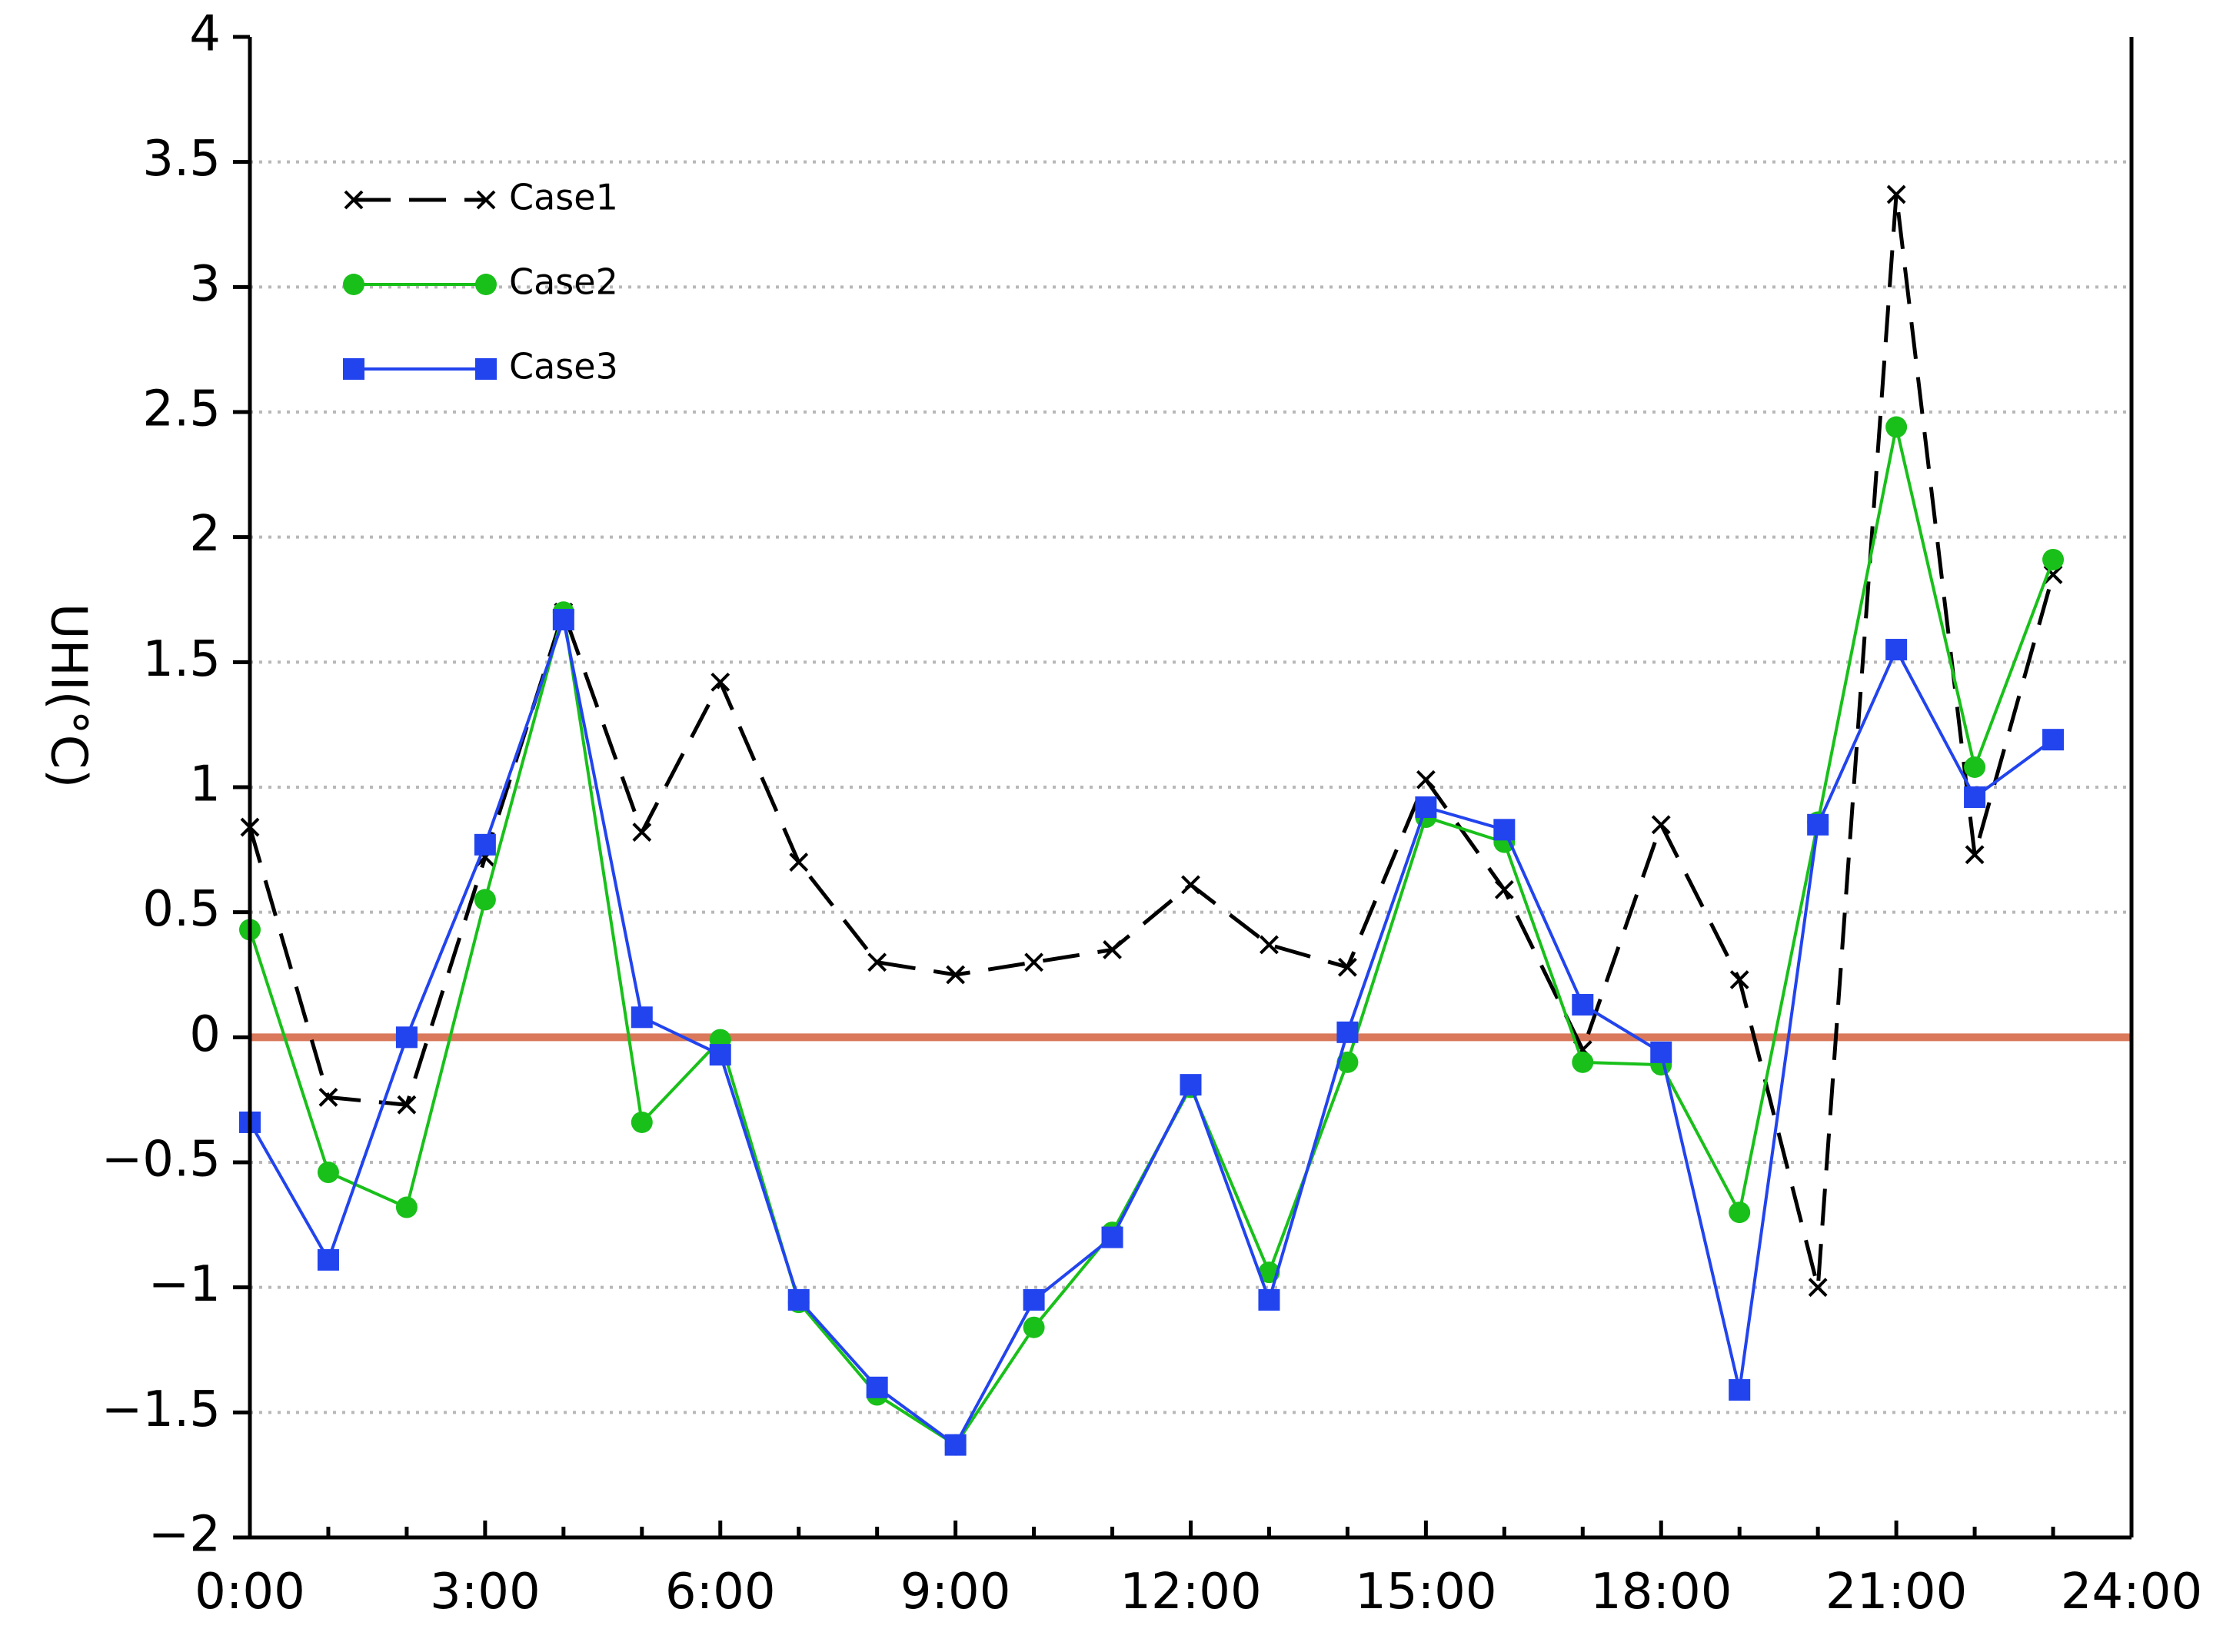  What do you see at coordinates (184, 1285) in the screenshot?
I see `y-tick-label: −1` at bounding box center [184, 1285].